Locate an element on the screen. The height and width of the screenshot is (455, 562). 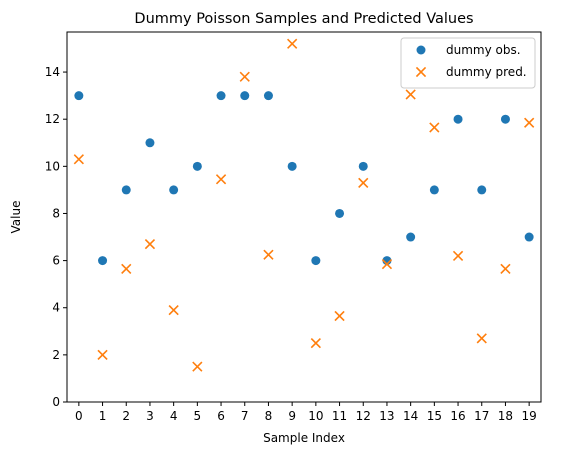
legend-box is located at coordinates (468, 63).